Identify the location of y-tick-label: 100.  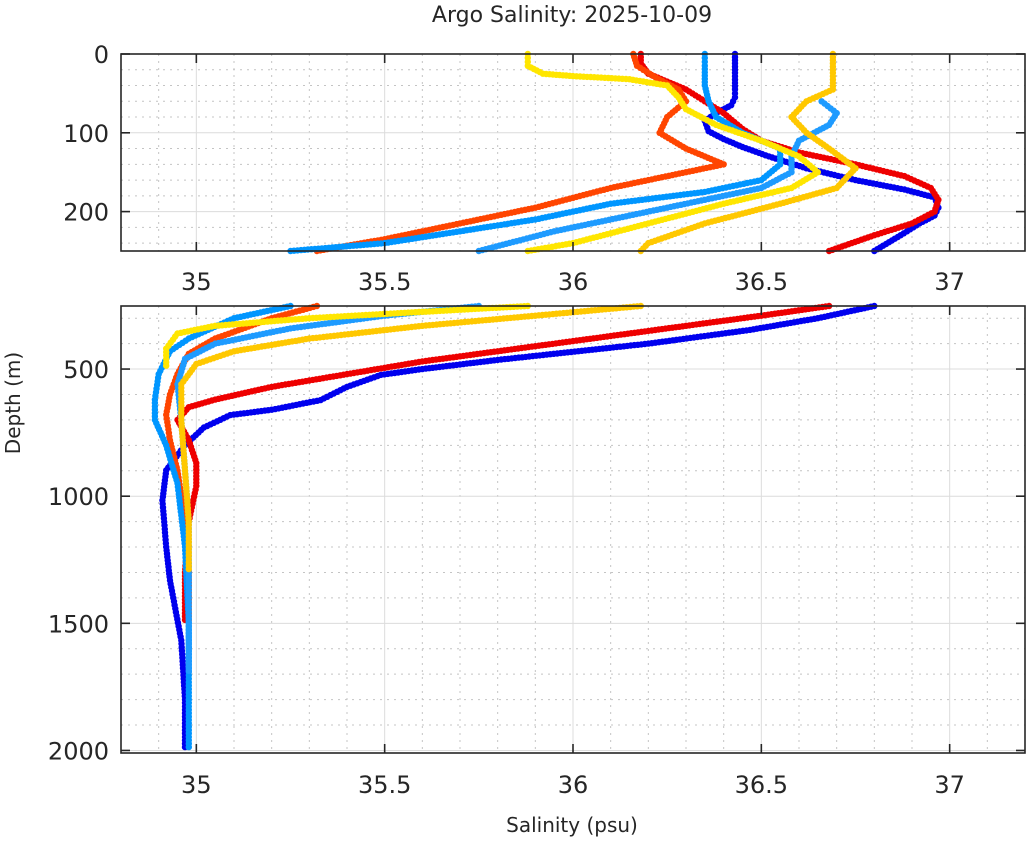
(86, 134).